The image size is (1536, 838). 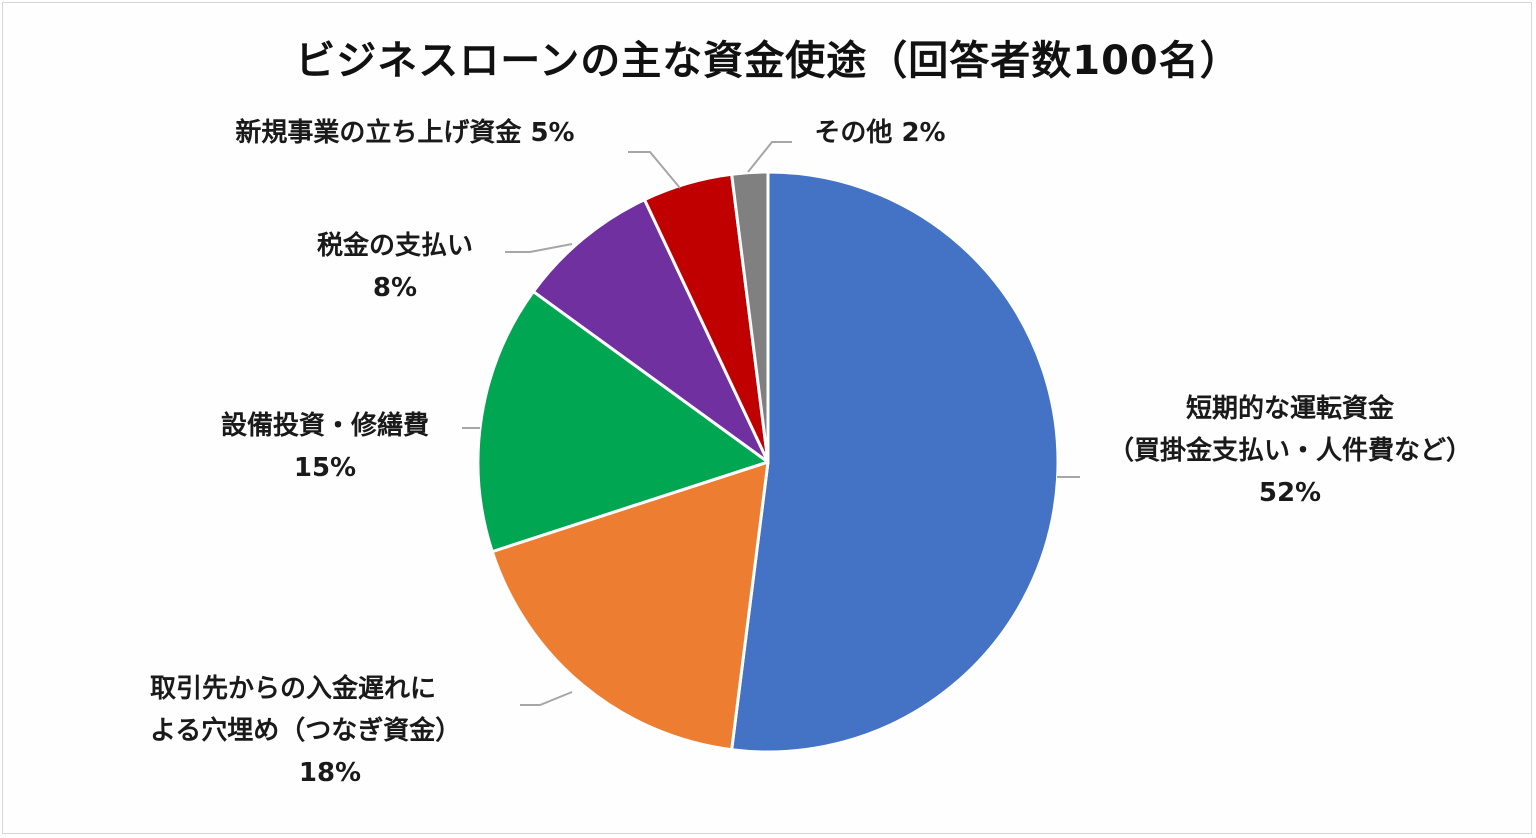 What do you see at coordinates (395, 267) in the screenshot?
I see `label-tax: 税金の支払い 8%` at bounding box center [395, 267].